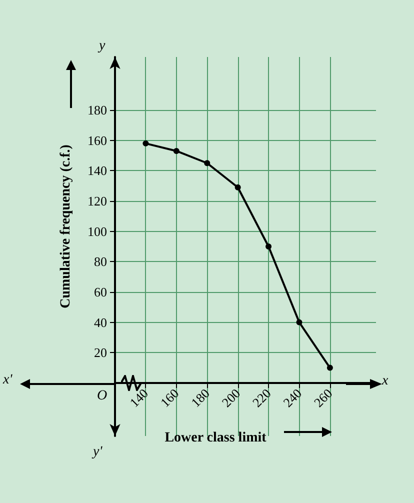 This screenshot has height=503, width=414. I want to click on y-tick-label: 60, so click(100, 292).